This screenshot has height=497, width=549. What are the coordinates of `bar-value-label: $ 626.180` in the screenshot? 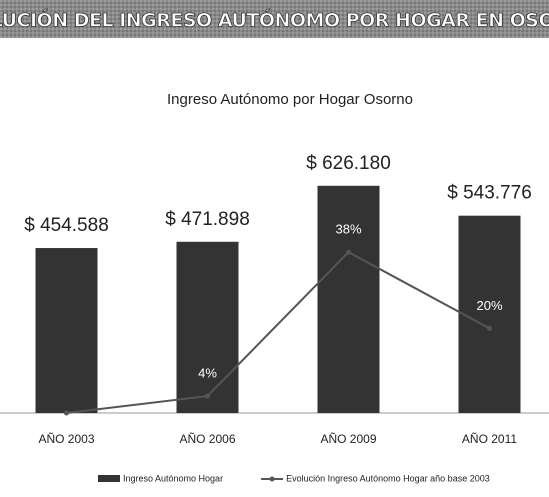 It's located at (348, 163).